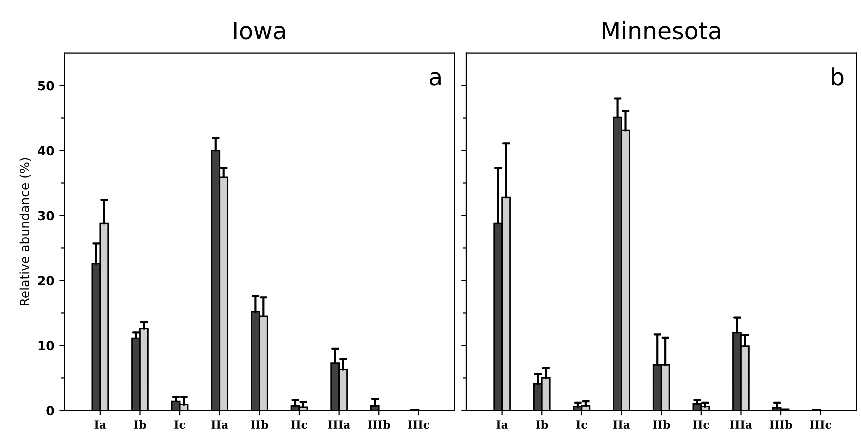 This screenshot has width=861, height=444. Describe the element at coordinates (50, 411) in the screenshot. I see `y-tick-label: 0` at that location.